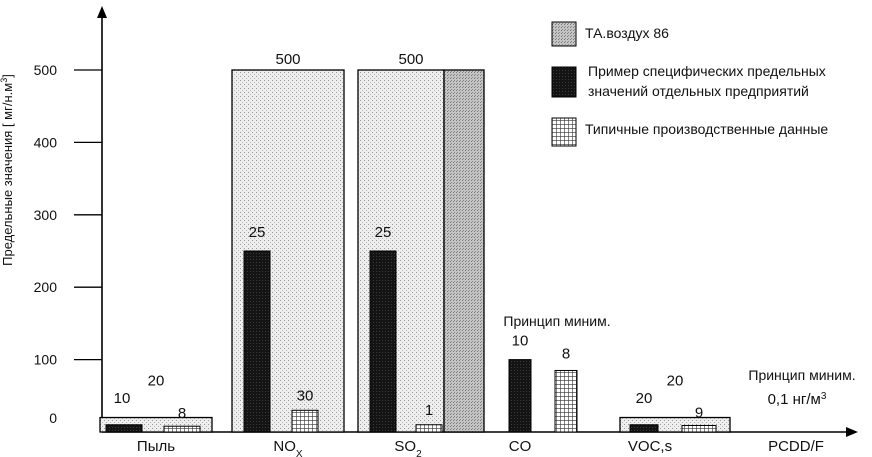  I want to click on x-axis-labels: Пыль NOX SO2 CO VOC,s PCDD/F, so click(480, 447).